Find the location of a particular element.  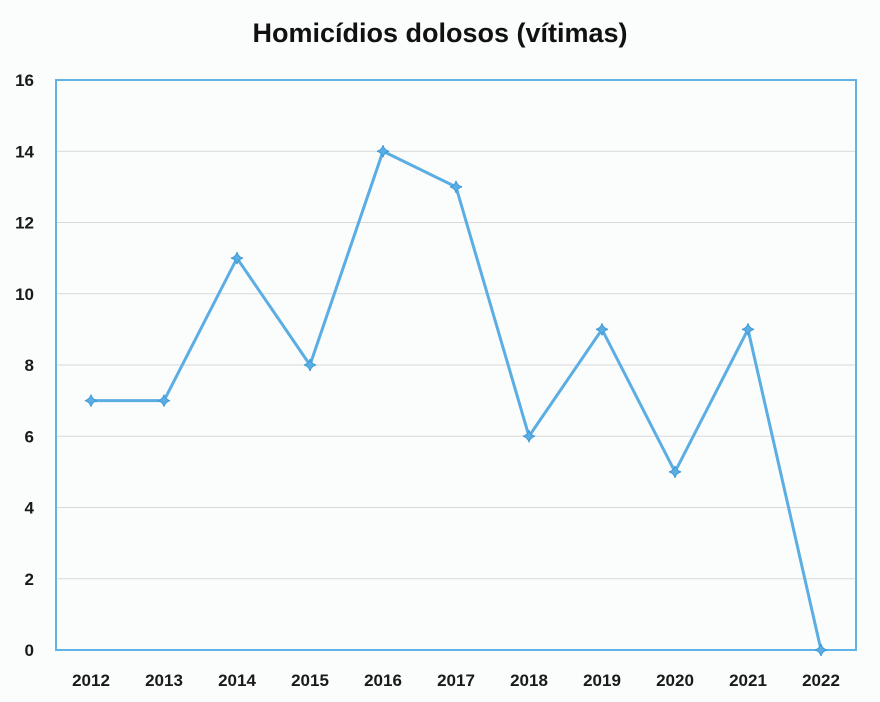

x-tick-label: 2021 is located at coordinates (748, 680).